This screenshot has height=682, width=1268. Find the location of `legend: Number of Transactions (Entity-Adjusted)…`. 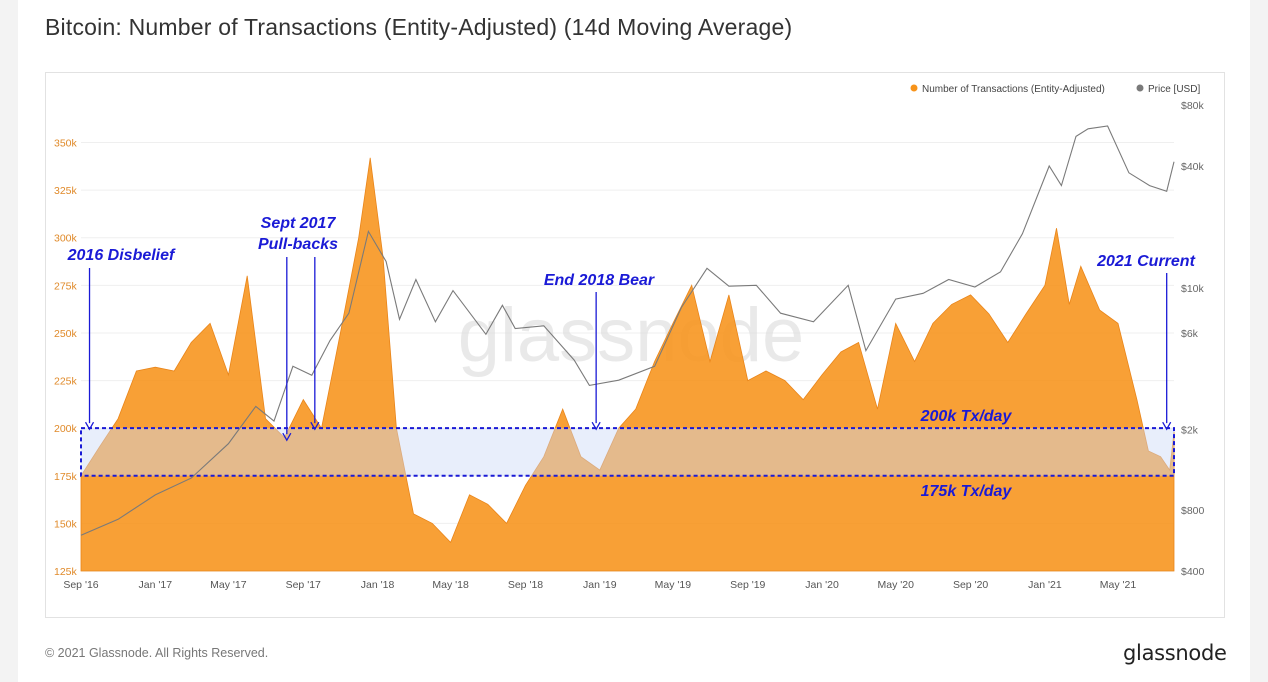

legend: Number of Transactions (Entity-Adjusted)… is located at coordinates (1055, 89).